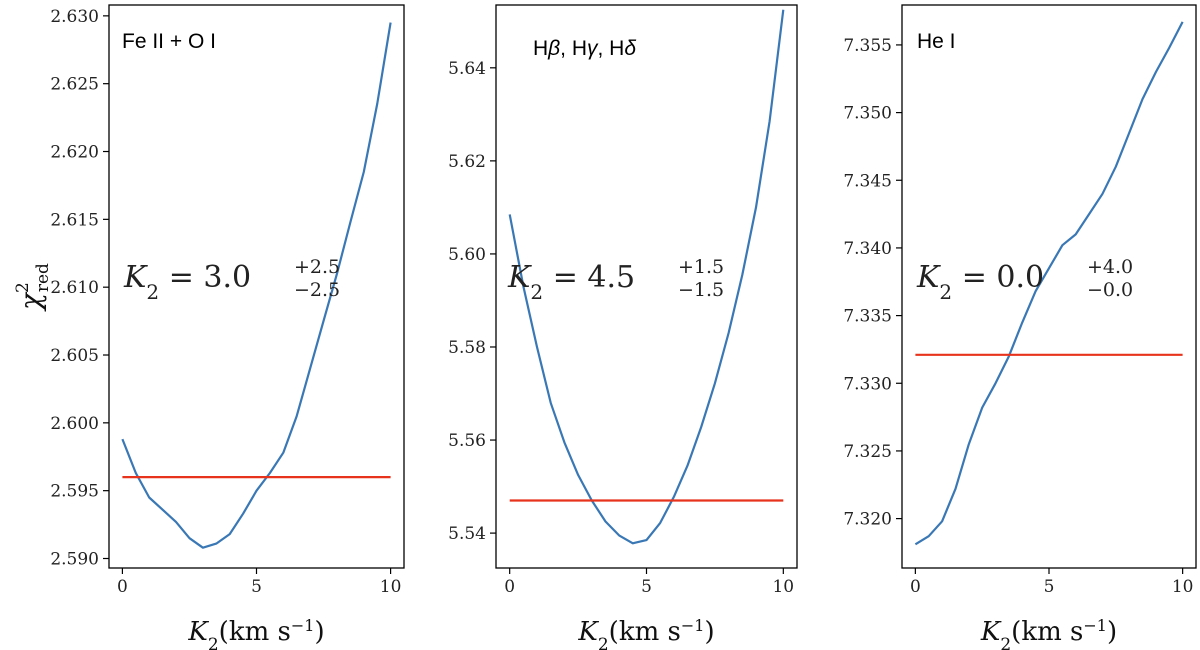 The height and width of the screenshot is (650, 1200). I want to click on y-tick-label: 5.62, so click(467, 162).